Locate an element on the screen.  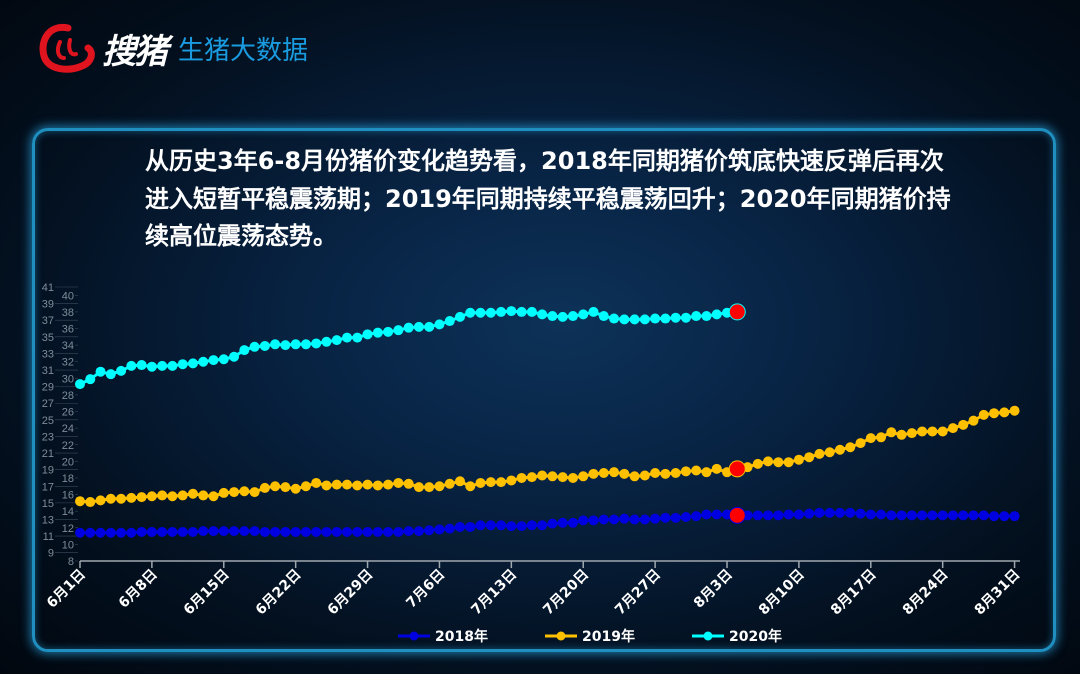
legend-label: 2020年 is located at coordinates (755, 636).